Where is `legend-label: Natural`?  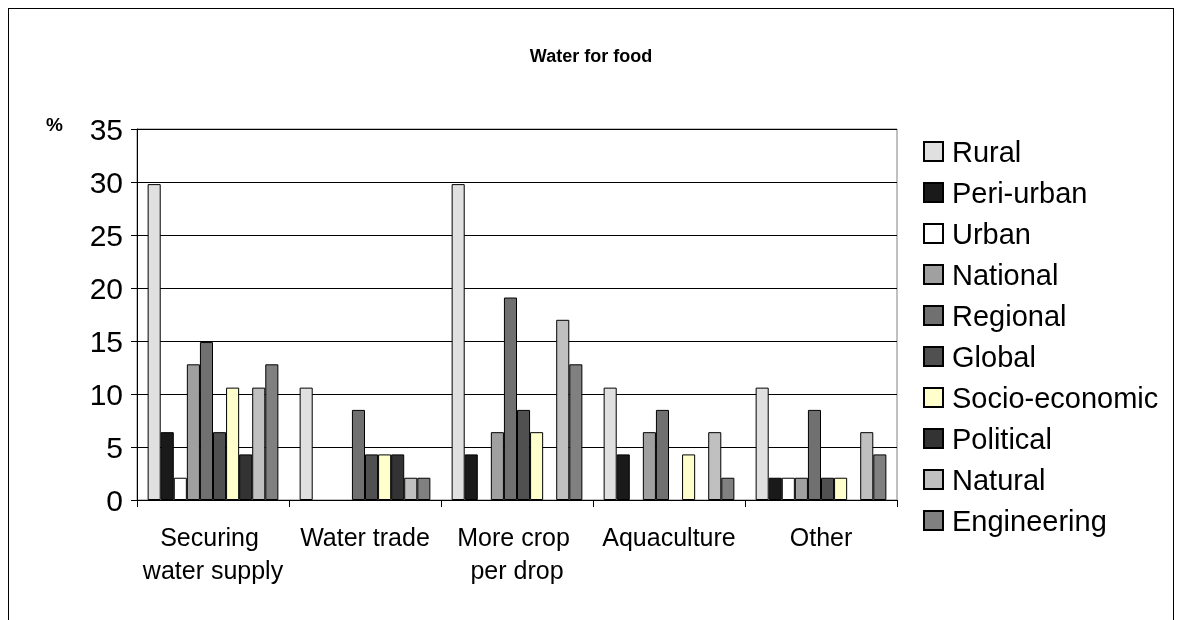
legend-label: Natural is located at coordinates (999, 479).